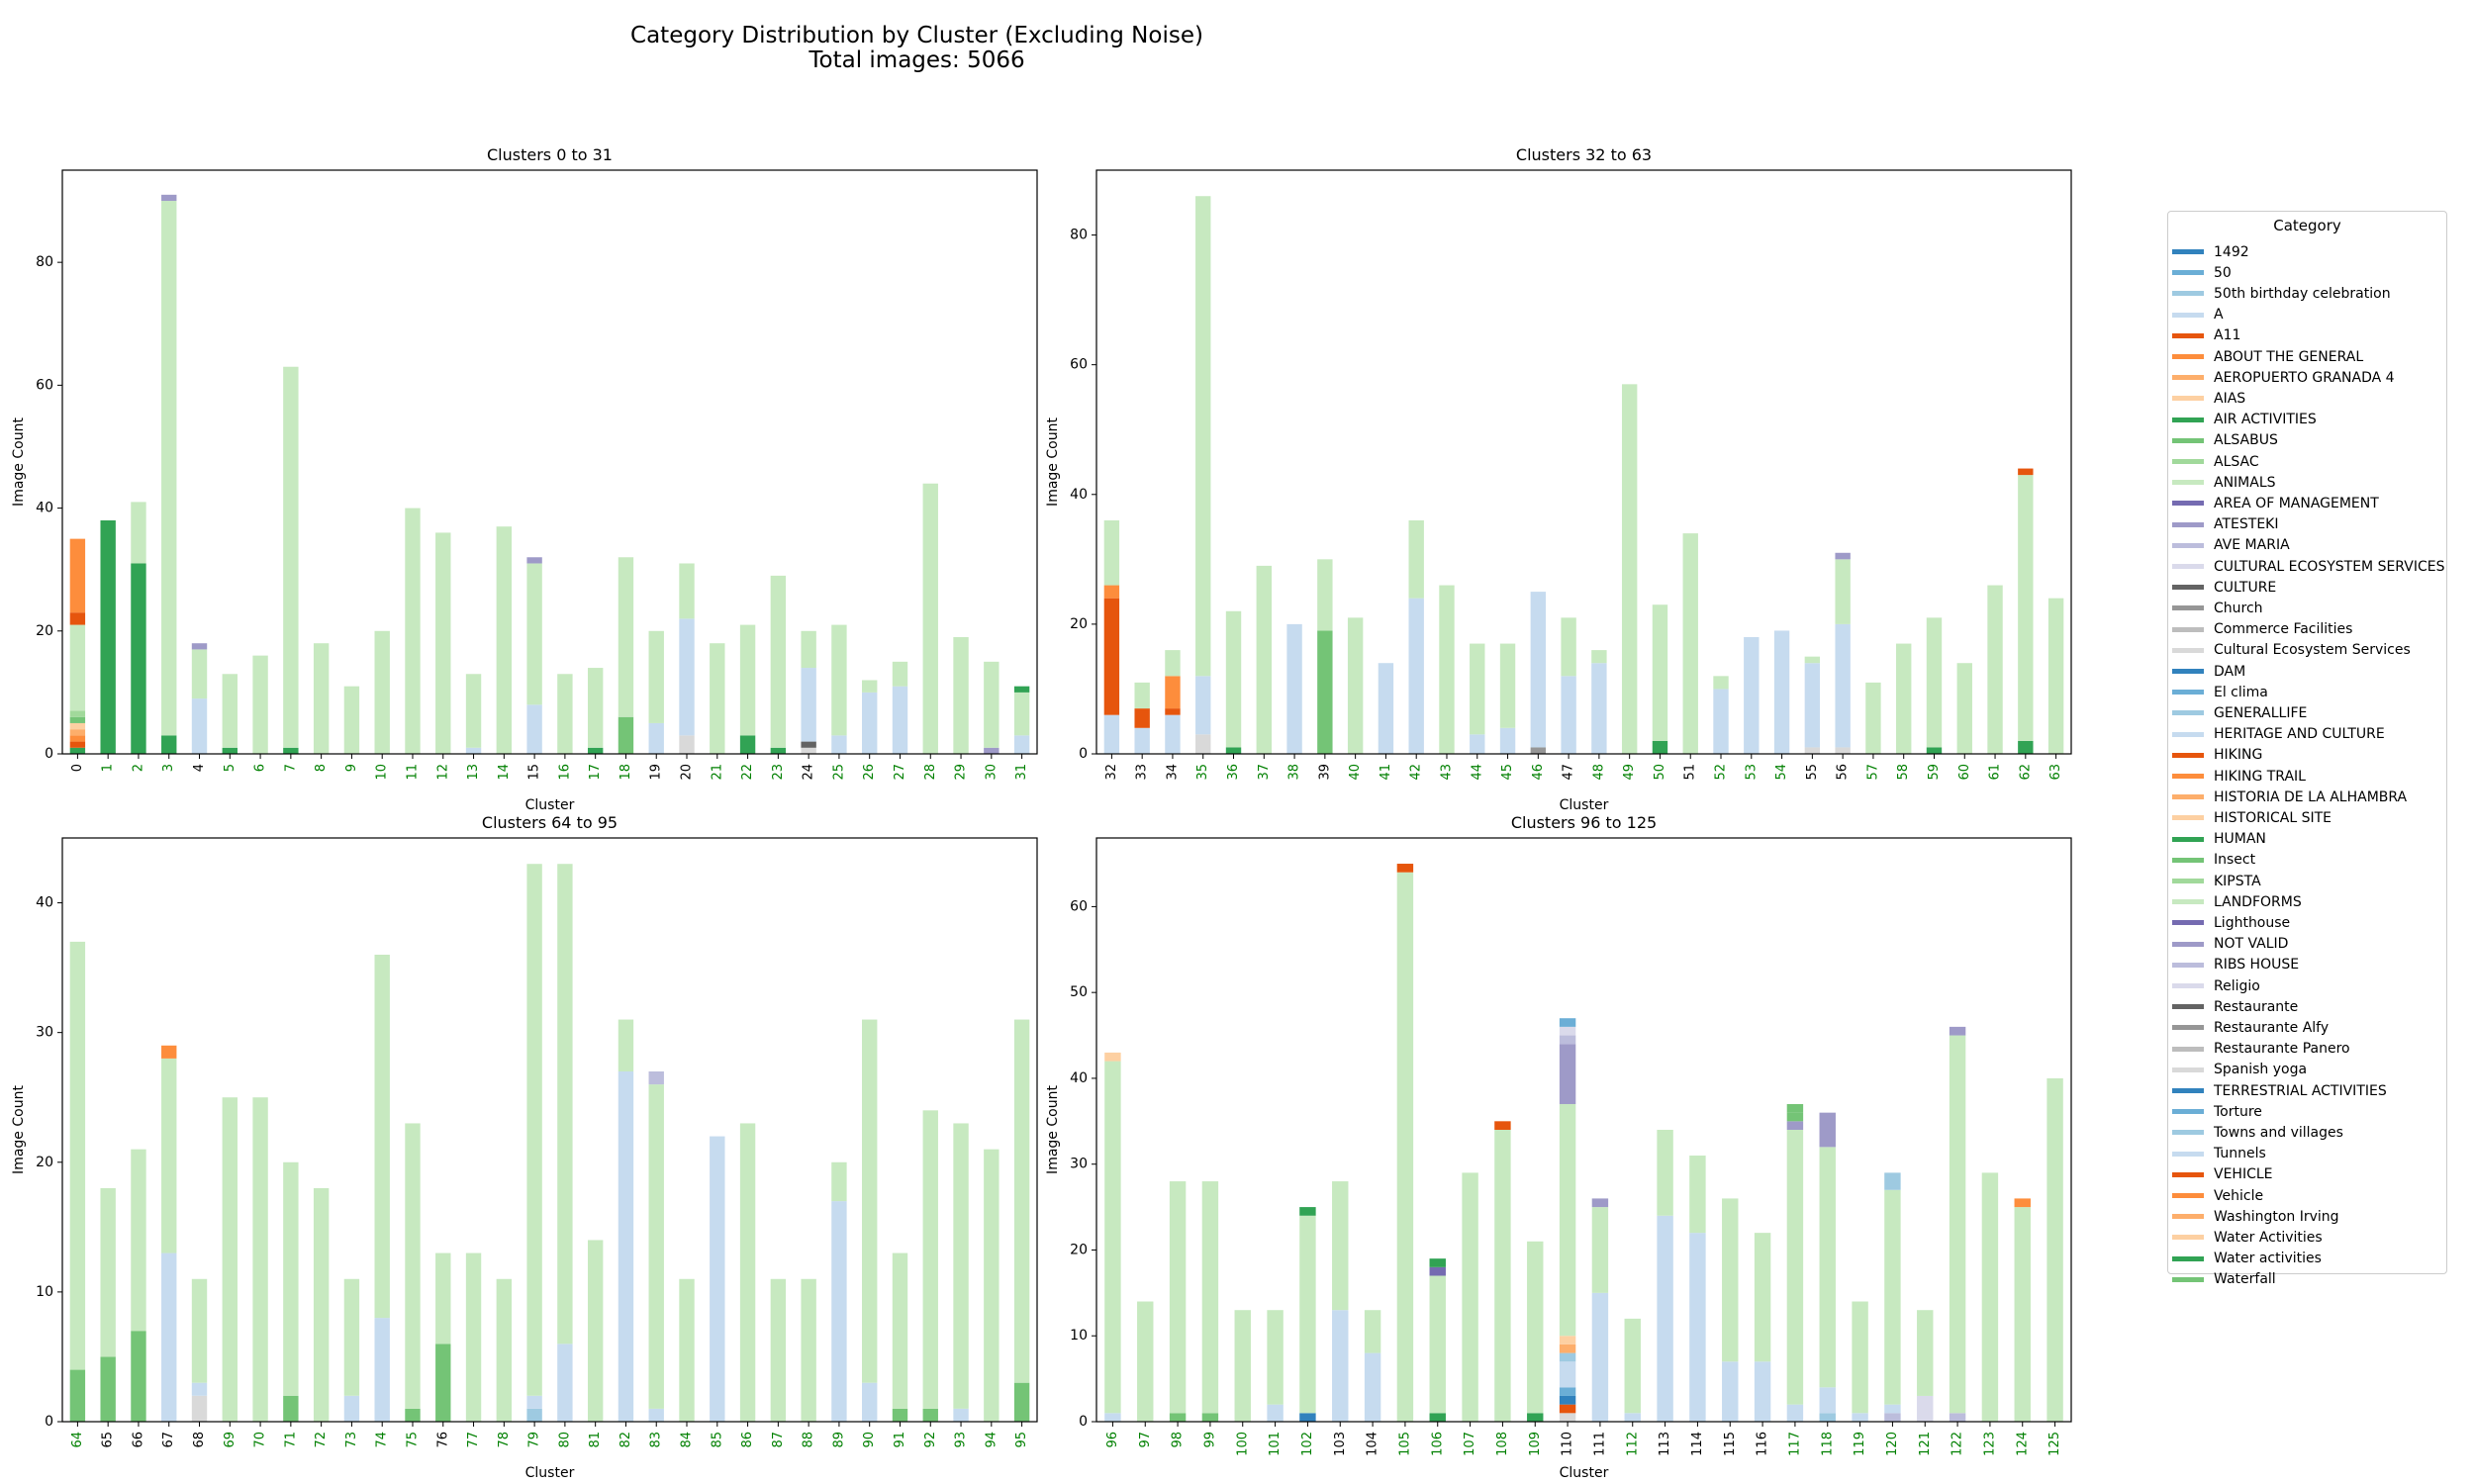  Describe the element at coordinates (1079, 992) in the screenshot. I see `y-tick-label: 50` at that location.